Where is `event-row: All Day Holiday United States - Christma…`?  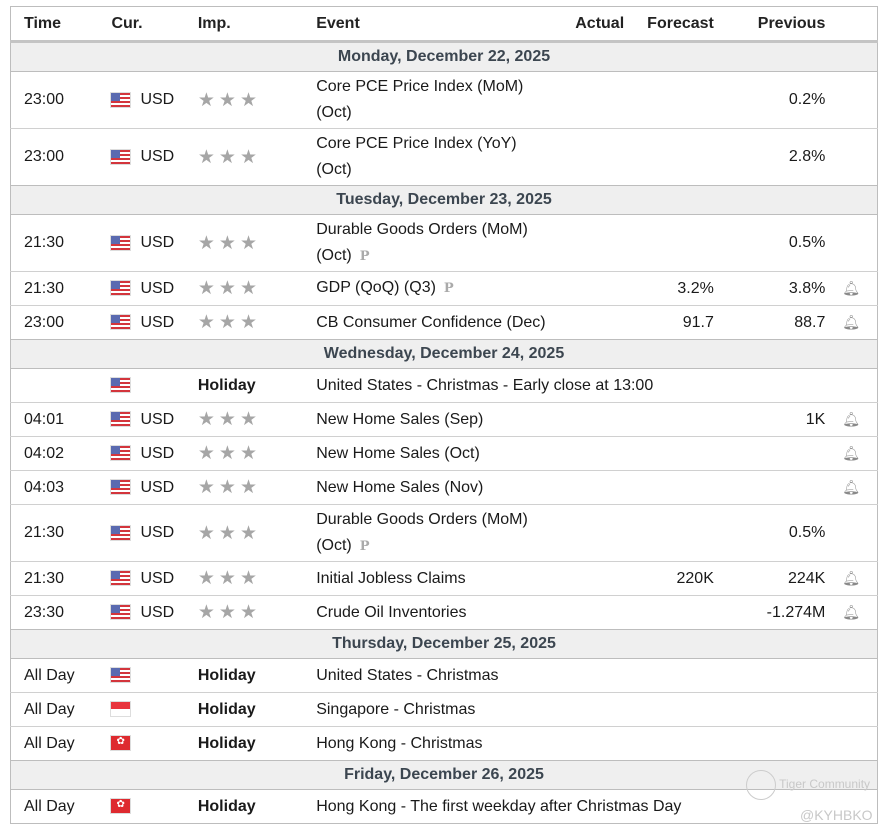
event-row: All Day Holiday United States - Christma… is located at coordinates (444, 675).